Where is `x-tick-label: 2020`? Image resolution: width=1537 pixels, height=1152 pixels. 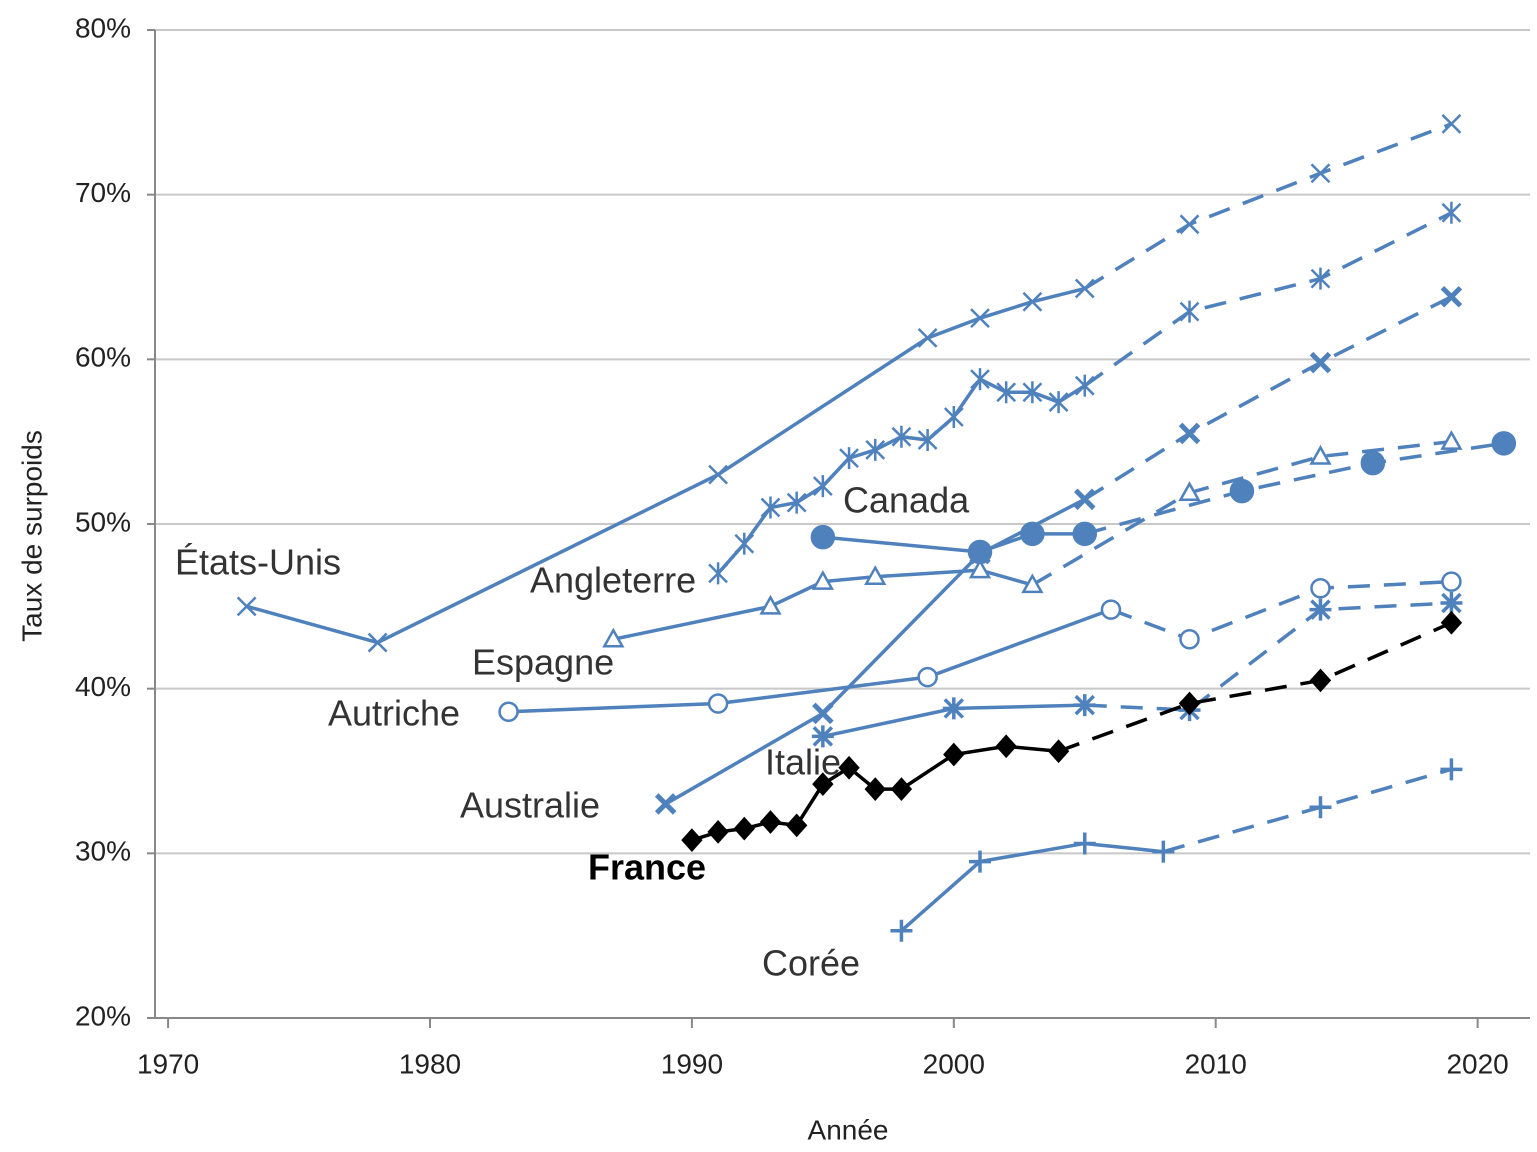
x-tick-label: 2020 is located at coordinates (1477, 1063).